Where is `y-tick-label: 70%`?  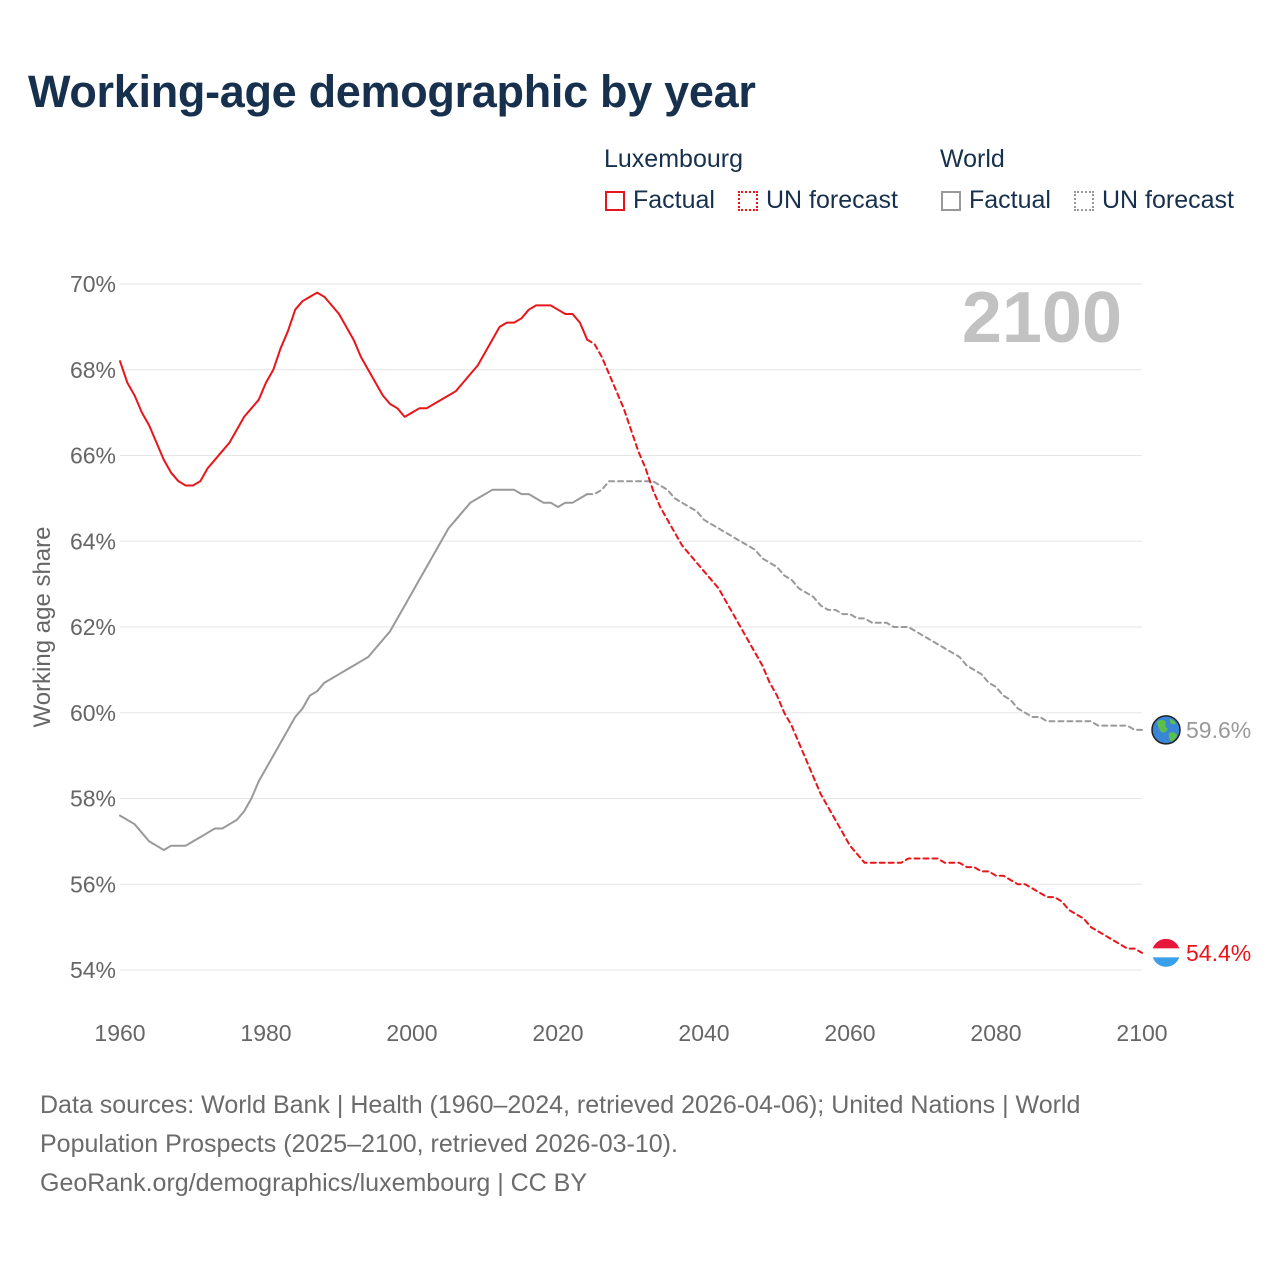
y-tick-label: 70% is located at coordinates (93, 284).